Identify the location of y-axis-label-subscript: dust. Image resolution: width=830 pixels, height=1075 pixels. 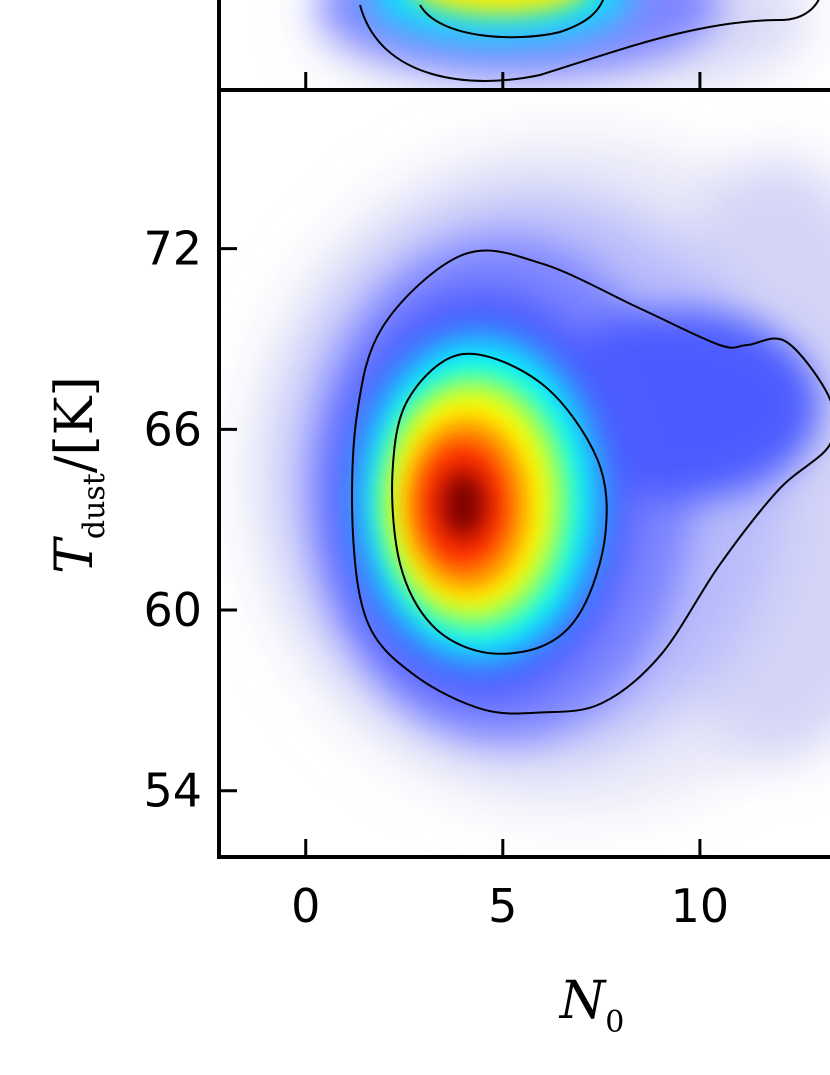
(94, 506).